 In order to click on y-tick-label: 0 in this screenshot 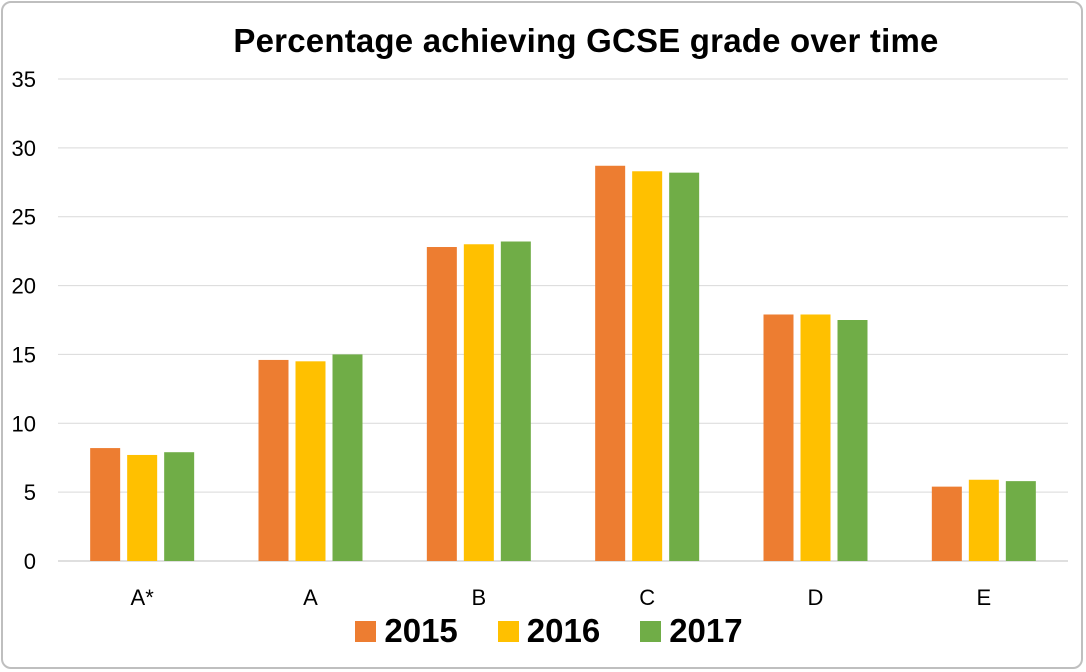, I will do `click(30, 561)`.